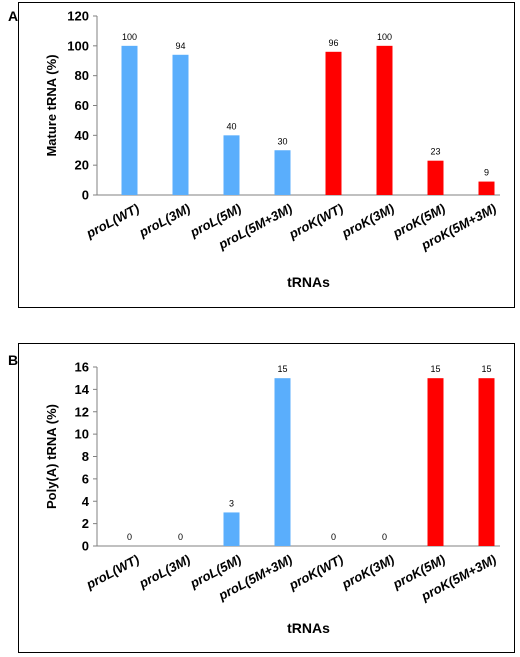 Image resolution: width=520 pixels, height=657 pixels. What do you see at coordinates (112, 572) in the screenshot?
I see `chart-b-category-label: proL(WT)` at bounding box center [112, 572].